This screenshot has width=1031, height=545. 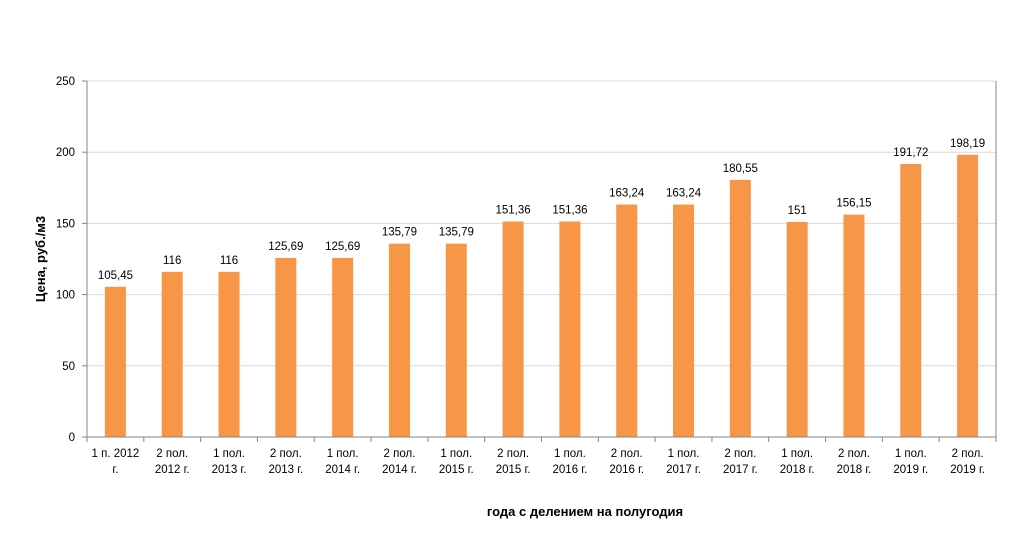 I want to click on data-label: 156,15, so click(x=853, y=204).